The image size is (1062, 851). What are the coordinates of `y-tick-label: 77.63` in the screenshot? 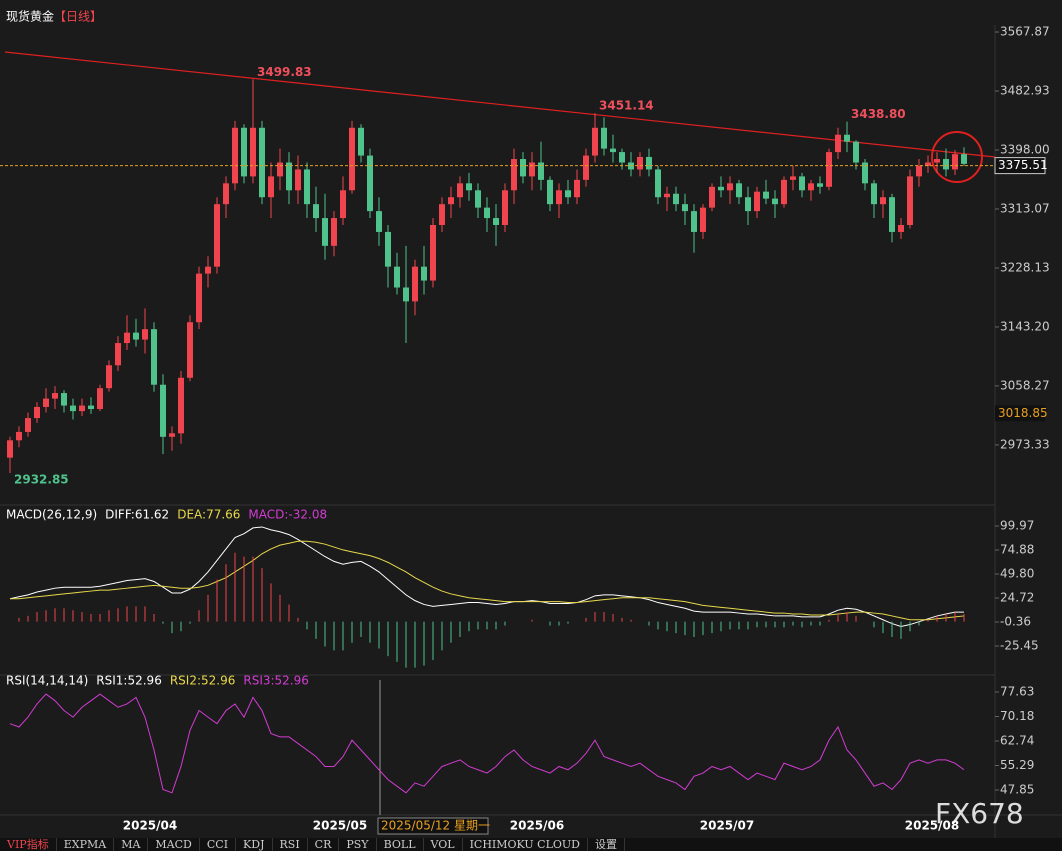 It's located at (1017, 692).